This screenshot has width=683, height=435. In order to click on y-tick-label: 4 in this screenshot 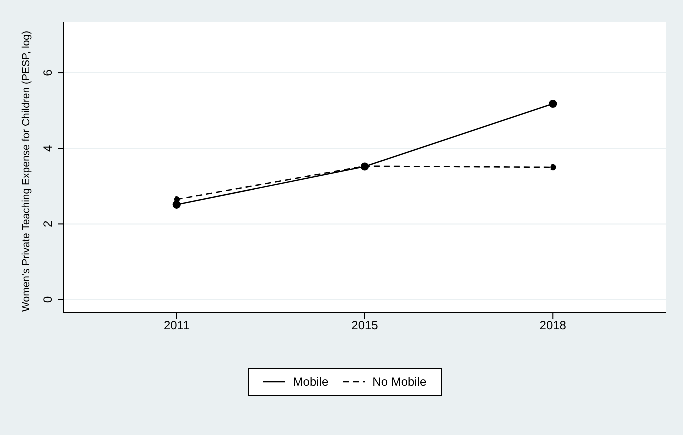, I will do `click(48, 148)`.